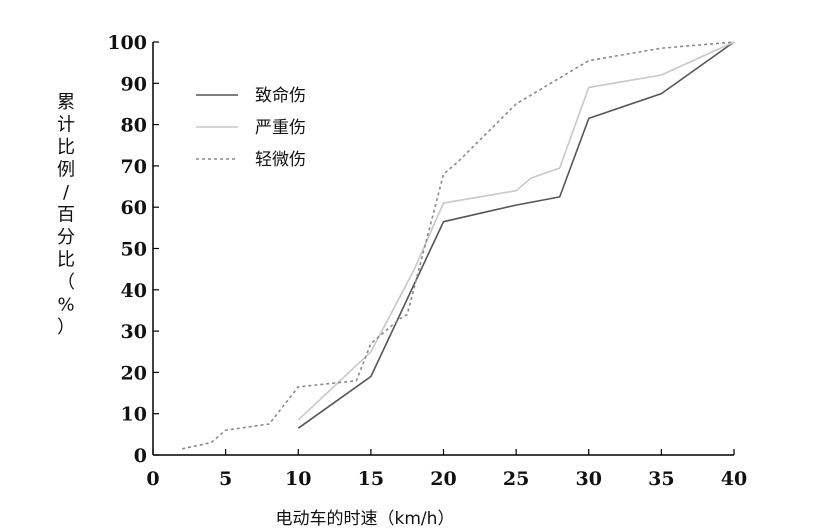 This screenshot has height=532, width=830. What do you see at coordinates (589, 479) in the screenshot?
I see `x-tick-label: 30` at bounding box center [589, 479].